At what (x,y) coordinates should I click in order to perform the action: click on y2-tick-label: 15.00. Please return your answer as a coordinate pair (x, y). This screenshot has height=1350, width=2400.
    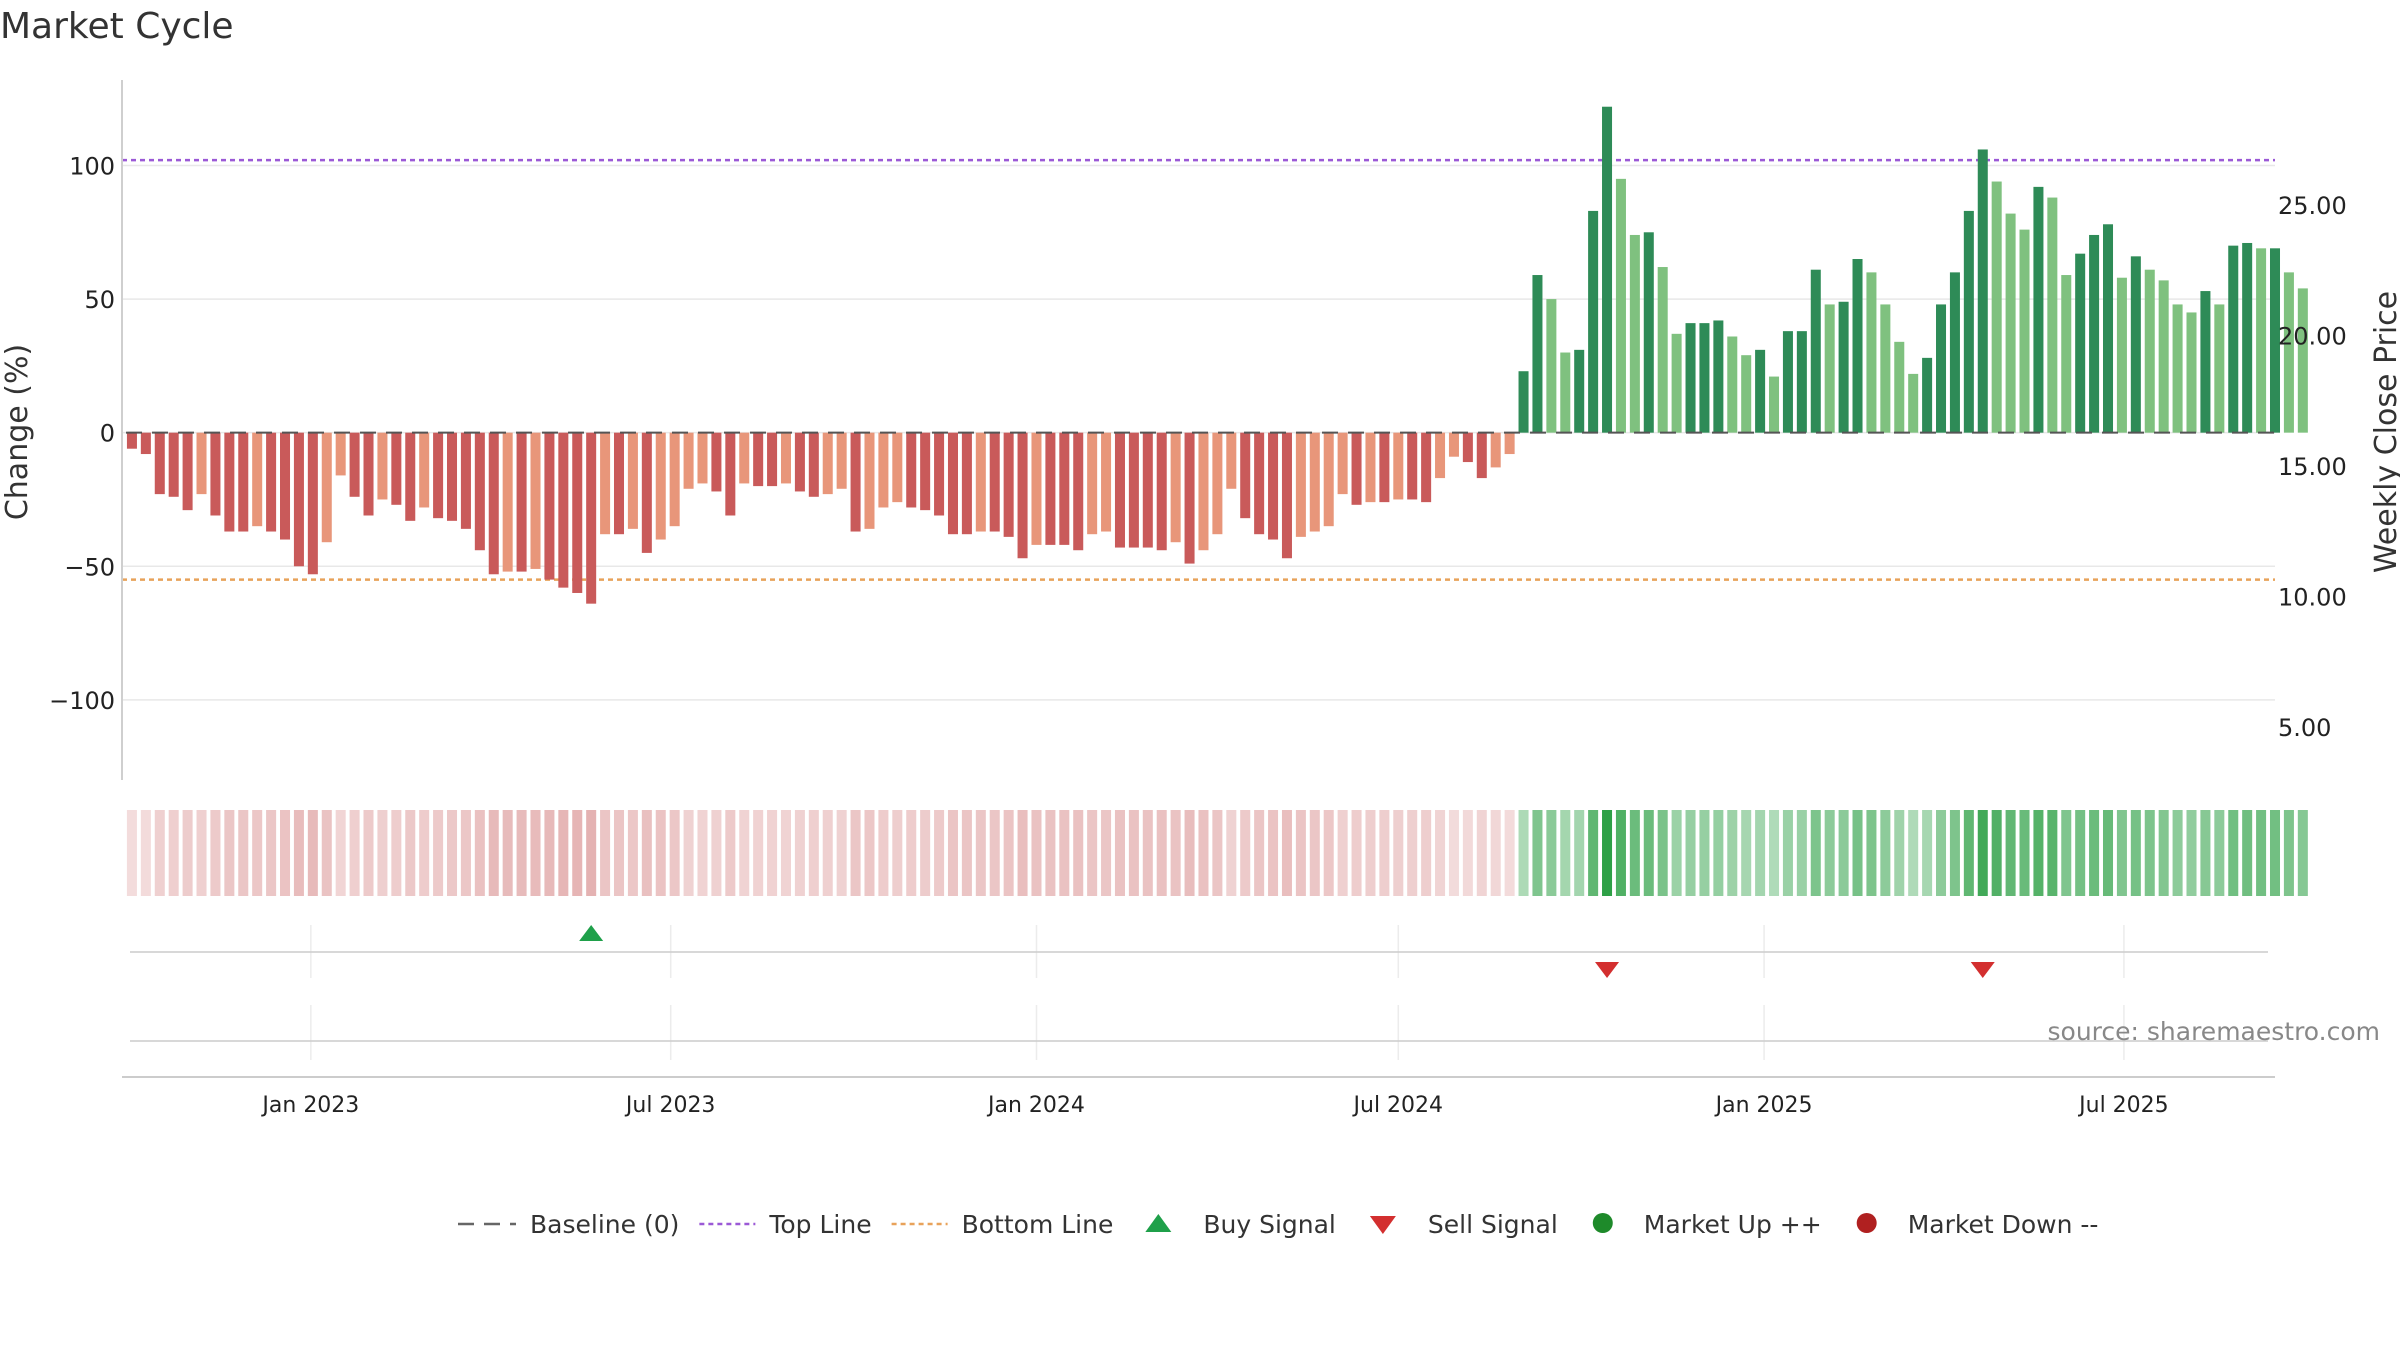
    Looking at the image, I should click on (2312, 467).